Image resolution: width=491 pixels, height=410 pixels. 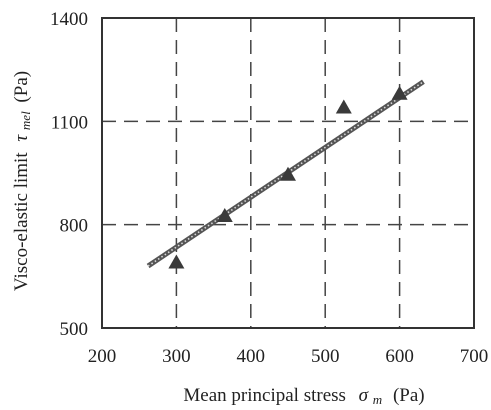 I want to click on x-tick-label: 700, so click(x=474, y=356).